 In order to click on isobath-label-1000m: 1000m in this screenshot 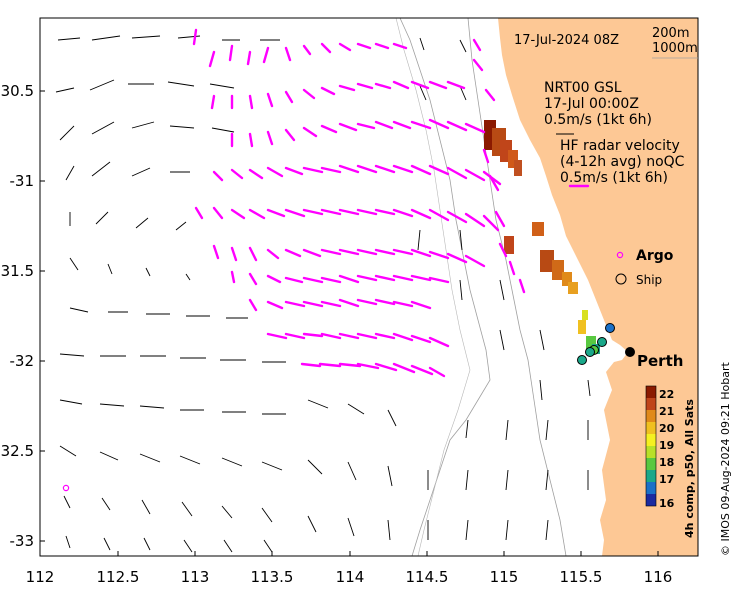, I will do `click(675, 48)`.